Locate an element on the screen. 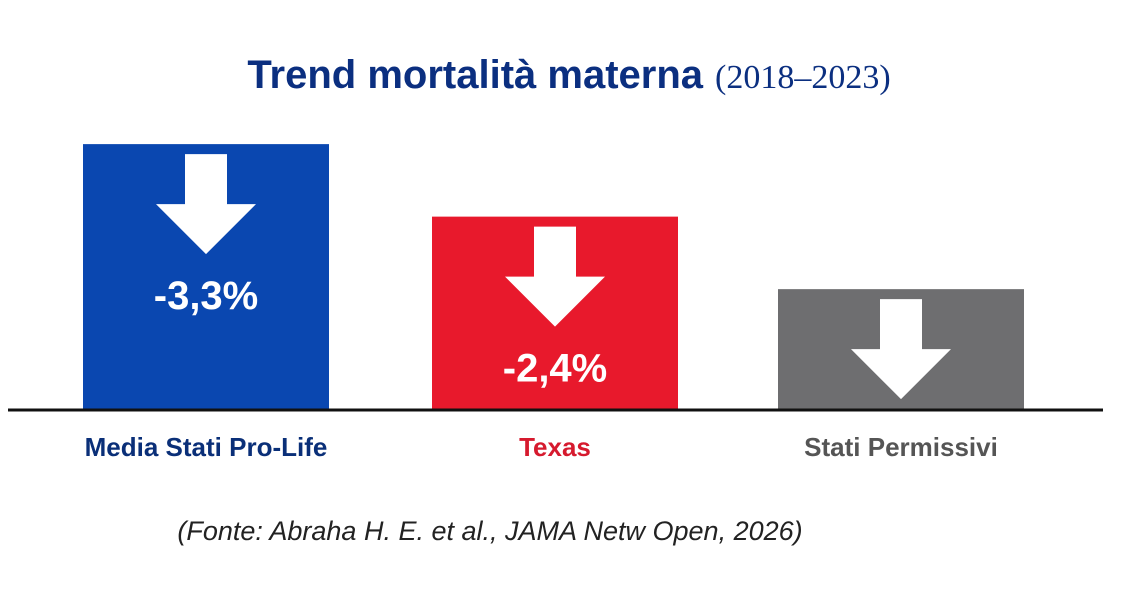 The width and height of the screenshot is (1139, 609). value-label-2: -1,5% is located at coordinates (901, 441).